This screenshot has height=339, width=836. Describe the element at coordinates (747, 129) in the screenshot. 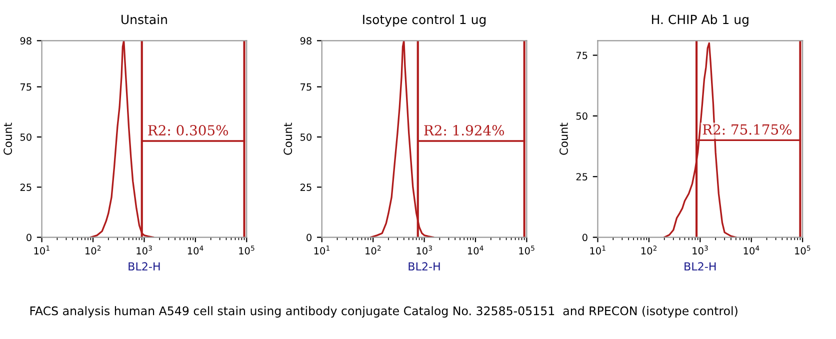

I see `annotation: R2: 75.175%` at that location.